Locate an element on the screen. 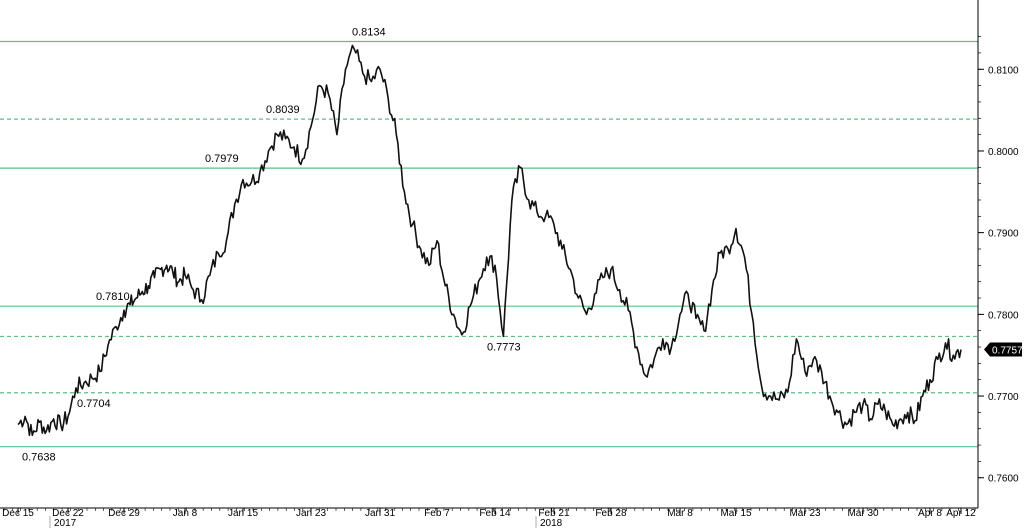 The height and width of the screenshot is (528, 1024). x-tick-label: Mar 8 is located at coordinates (680, 513).